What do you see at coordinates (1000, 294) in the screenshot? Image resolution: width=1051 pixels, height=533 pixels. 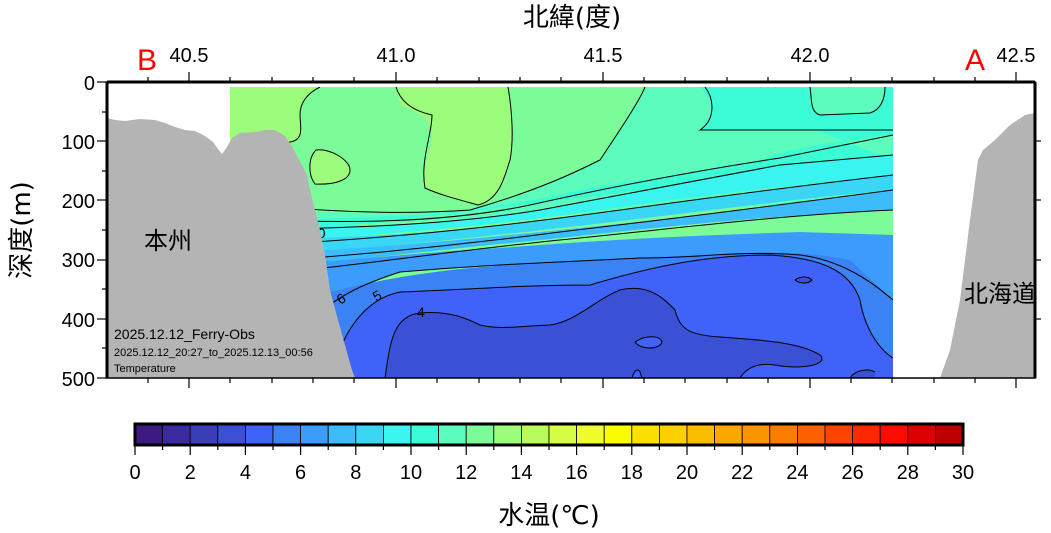 I see `land-label-hokkaido: 北海道` at bounding box center [1000, 294].